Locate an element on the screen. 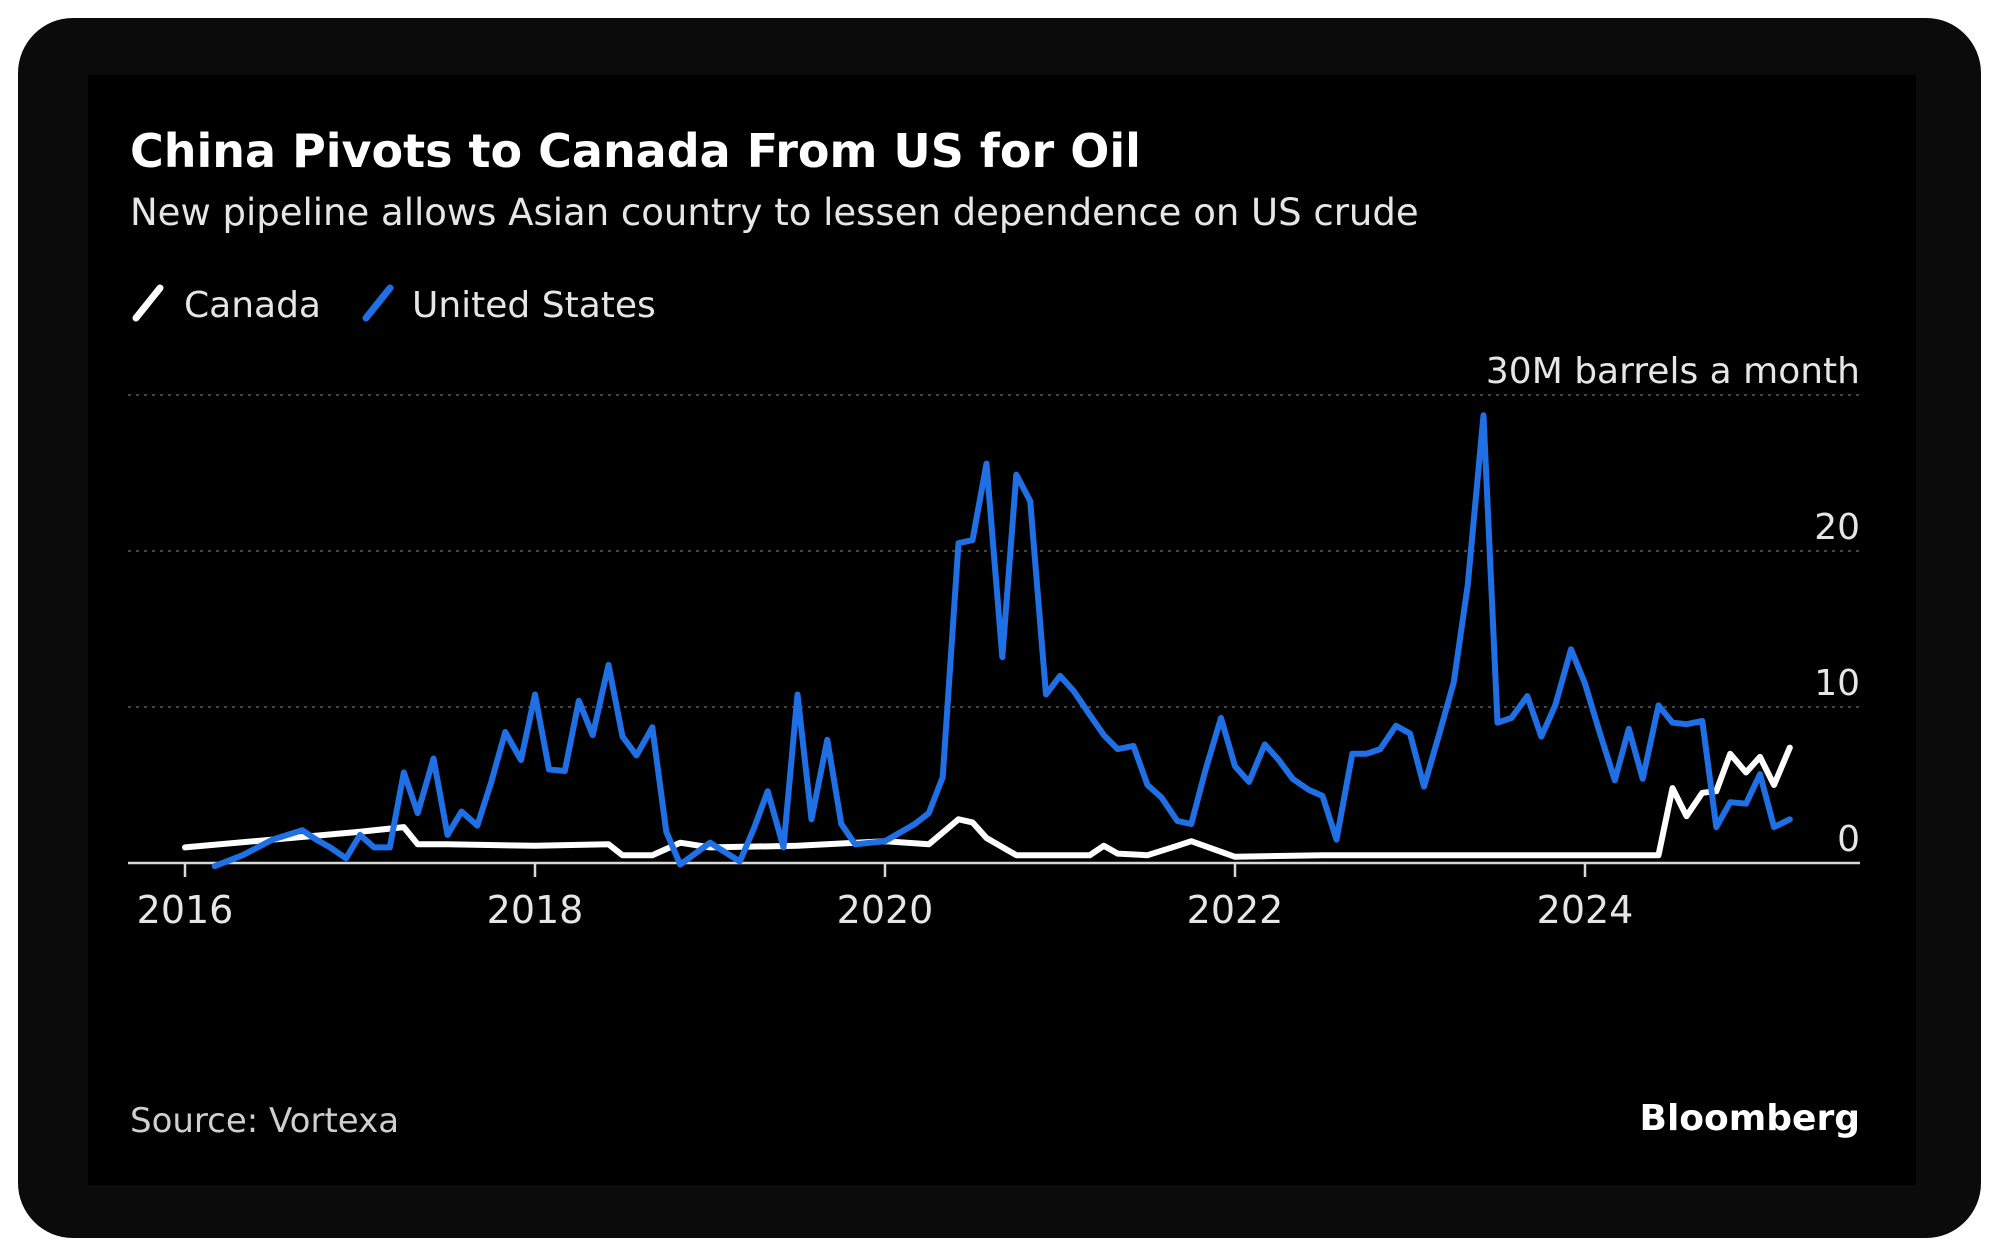 The height and width of the screenshot is (1260, 1999). legend: Canada United States is located at coordinates (394, 305).